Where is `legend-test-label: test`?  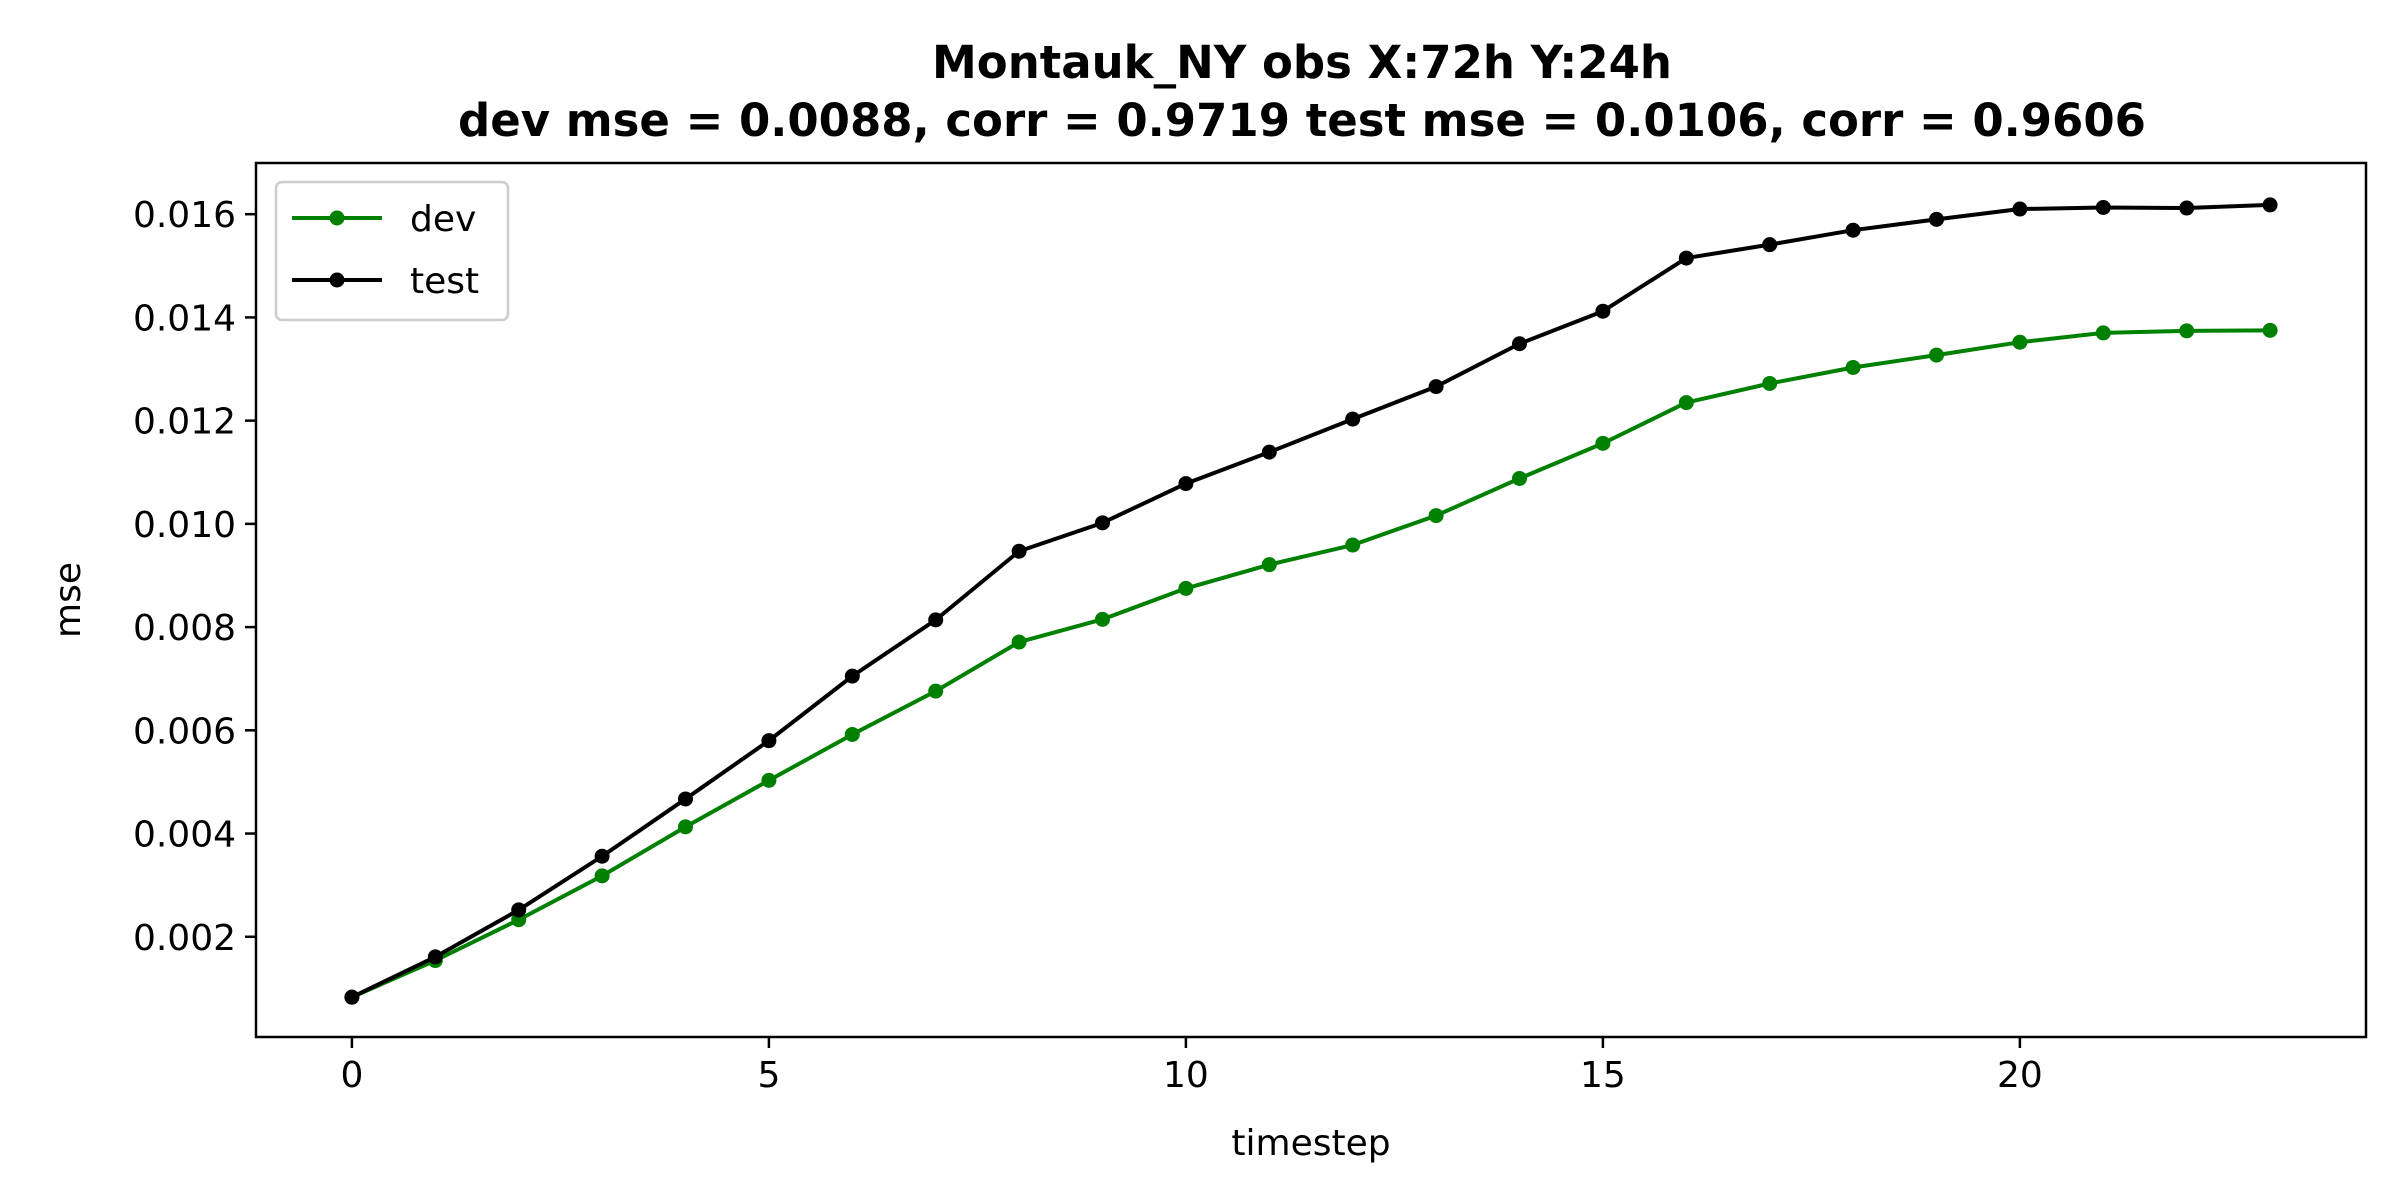 legend-test-label: test is located at coordinates (444, 281).